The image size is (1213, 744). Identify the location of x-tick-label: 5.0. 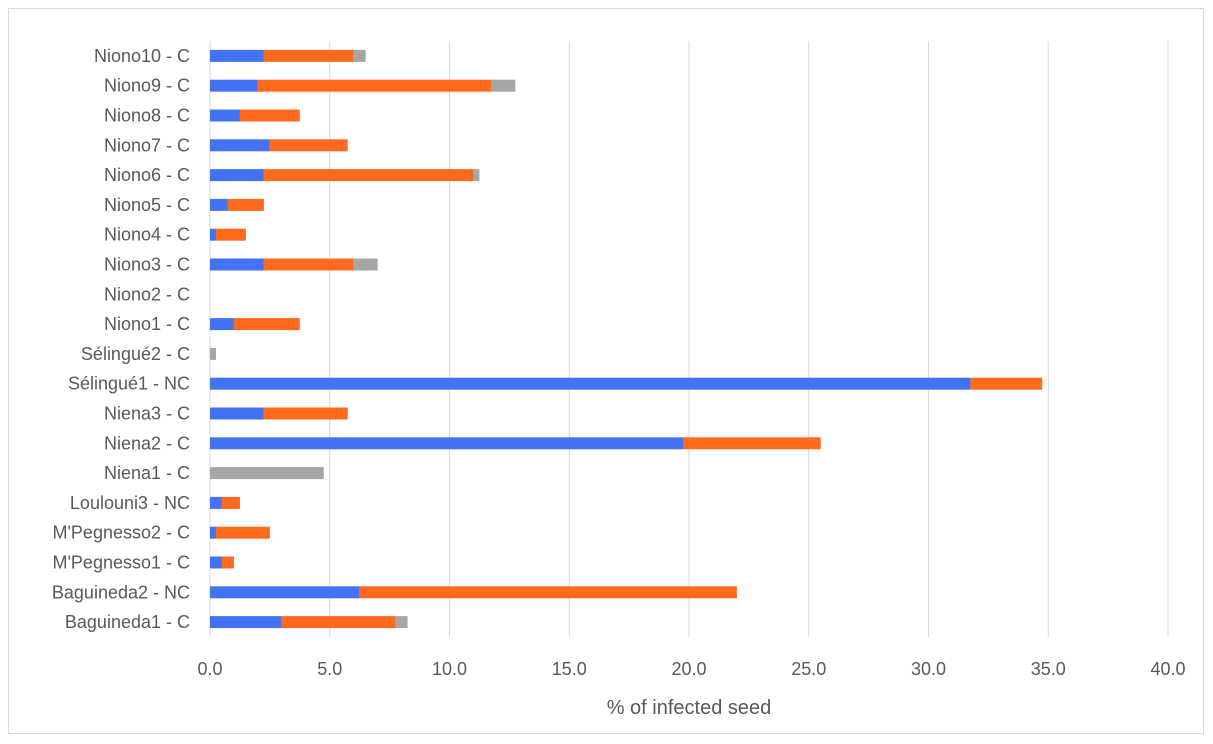
(329, 669).